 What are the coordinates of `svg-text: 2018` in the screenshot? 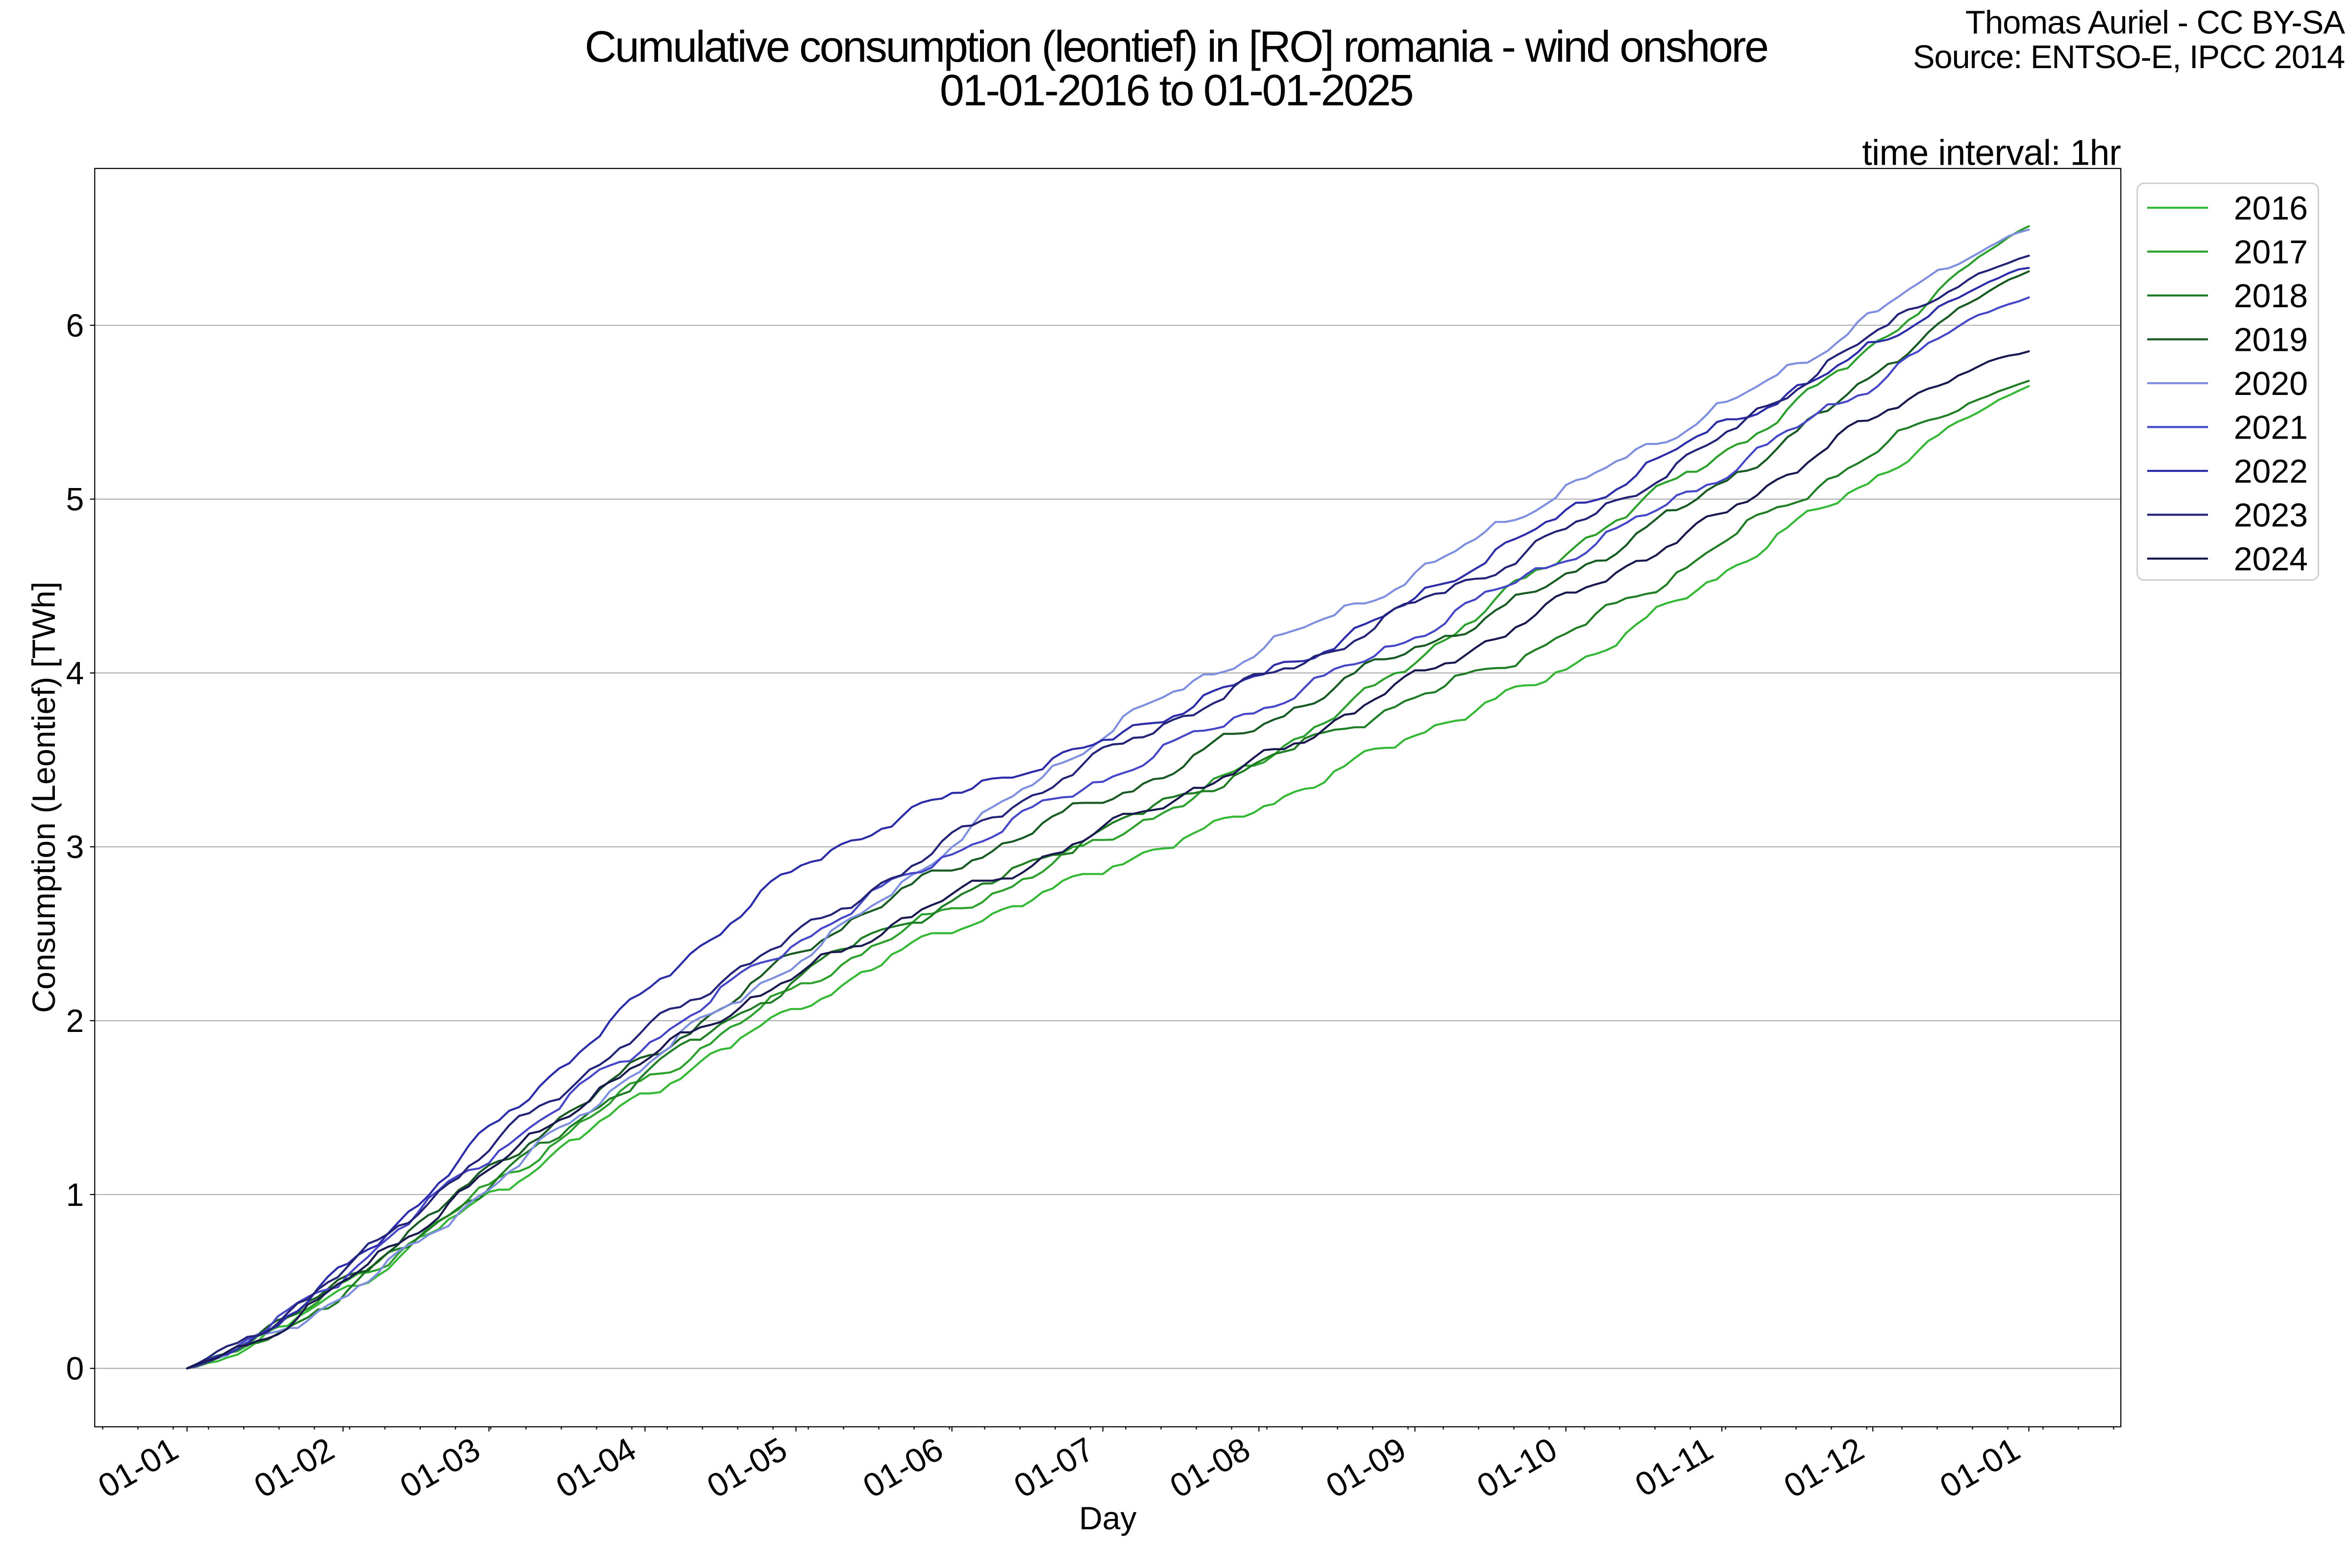 It's located at (2271, 296).